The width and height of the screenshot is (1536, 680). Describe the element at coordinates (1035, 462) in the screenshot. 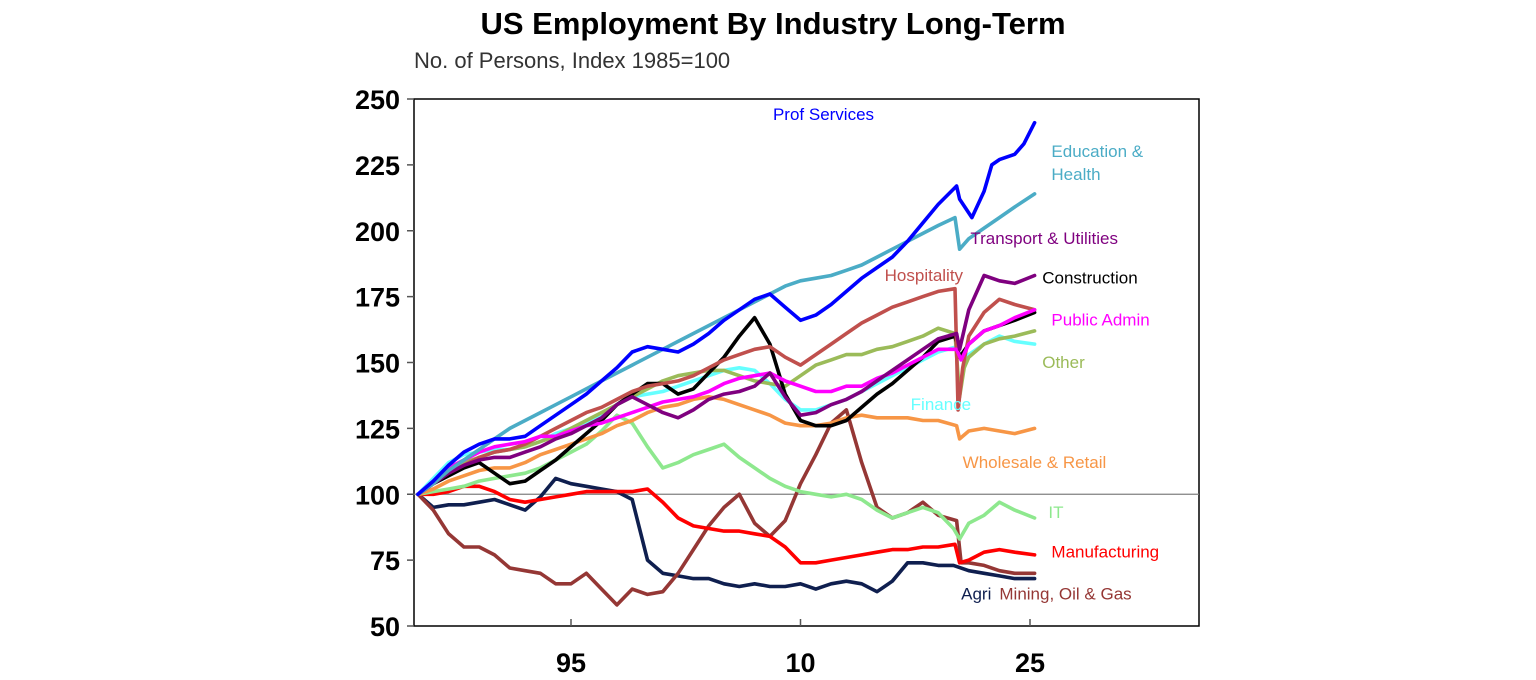

I see `series-label-wholesale-retail: Wholesale & Retail` at that location.